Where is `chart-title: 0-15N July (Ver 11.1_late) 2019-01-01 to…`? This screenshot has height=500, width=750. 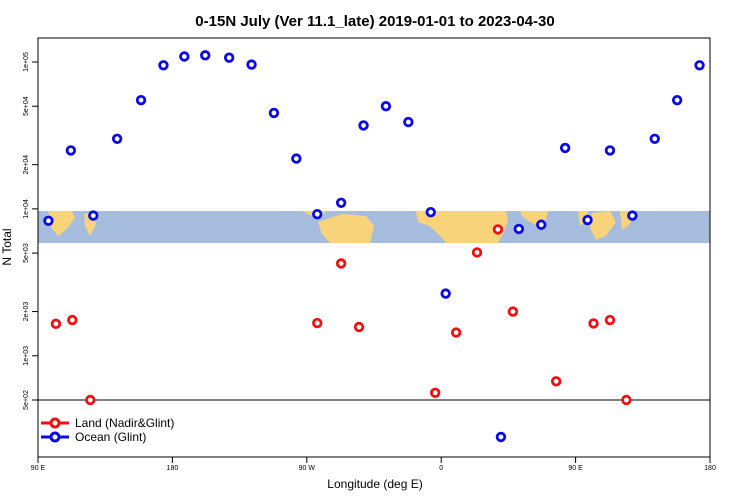
chart-title: 0-15N July (Ver 11.1_late) 2019-01-01 to… is located at coordinates (374, 21).